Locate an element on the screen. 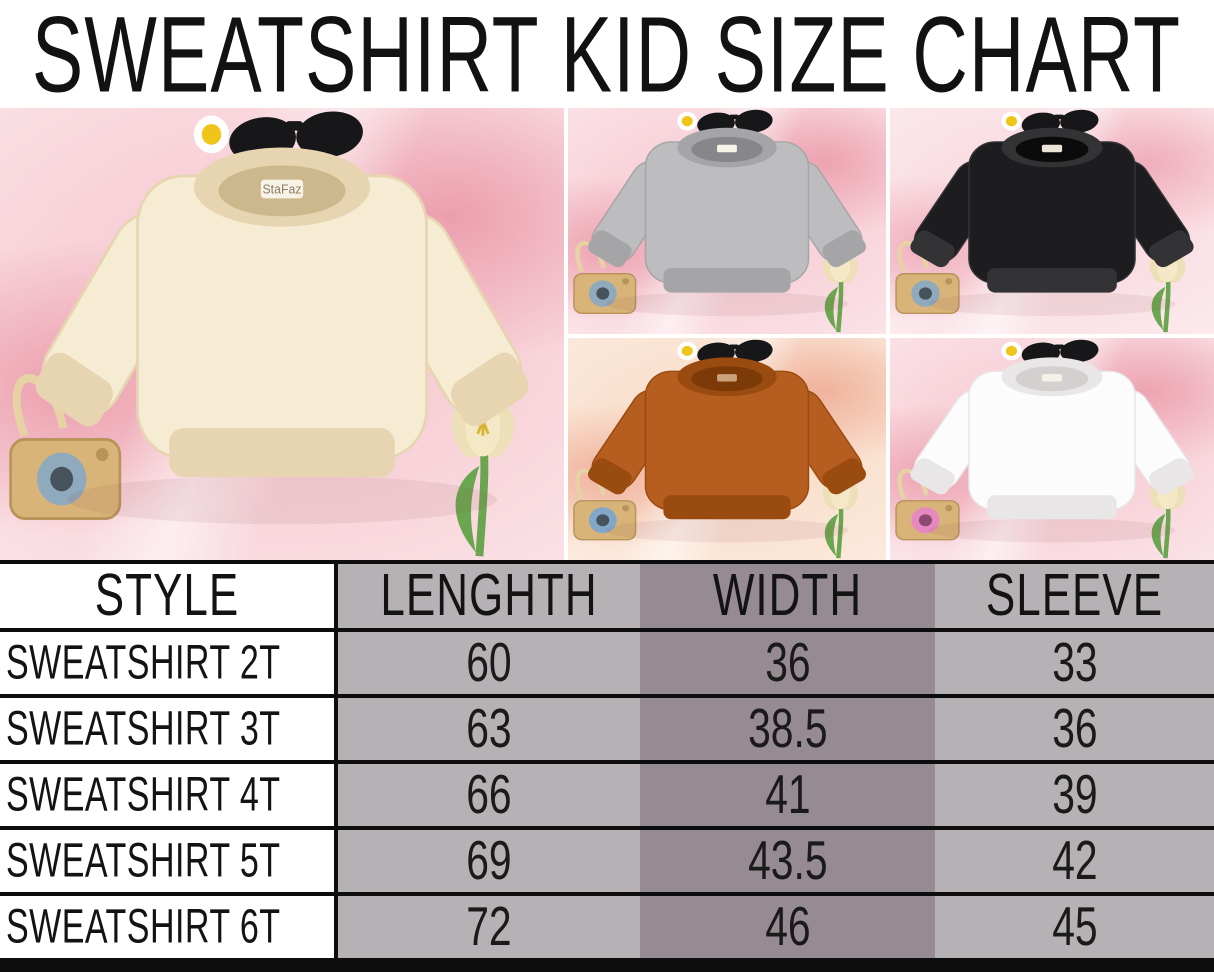 The image size is (1214, 972). col-header-width-label: WIDTH is located at coordinates (787, 596).